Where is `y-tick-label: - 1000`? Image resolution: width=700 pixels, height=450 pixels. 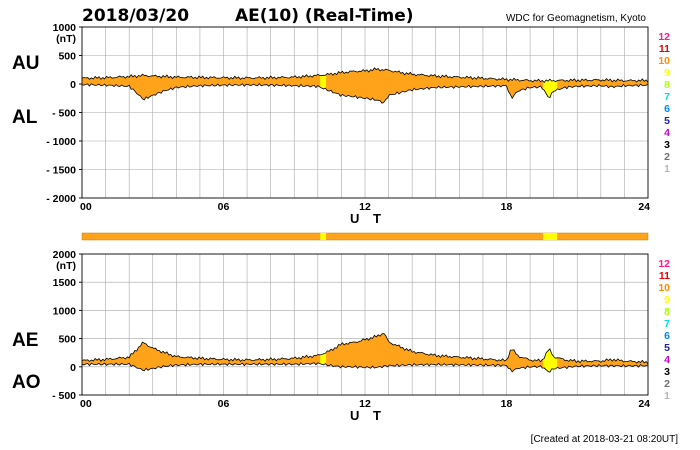 y-tick-label: - 1000 is located at coordinates (61, 142).